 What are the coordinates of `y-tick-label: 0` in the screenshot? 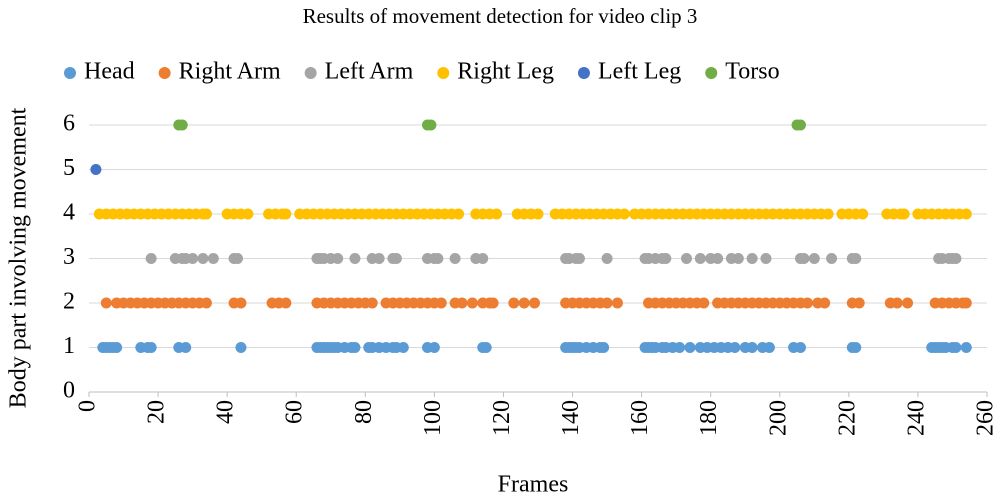 It's located at (69, 391).